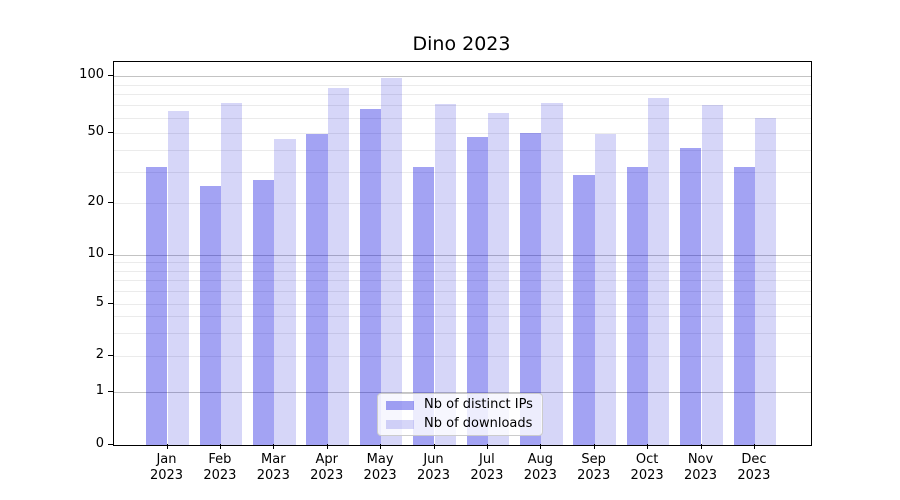 The width and height of the screenshot is (900, 500). What do you see at coordinates (487, 467) in the screenshot?
I see `x-tick-label: Jul 2023` at bounding box center [487, 467].